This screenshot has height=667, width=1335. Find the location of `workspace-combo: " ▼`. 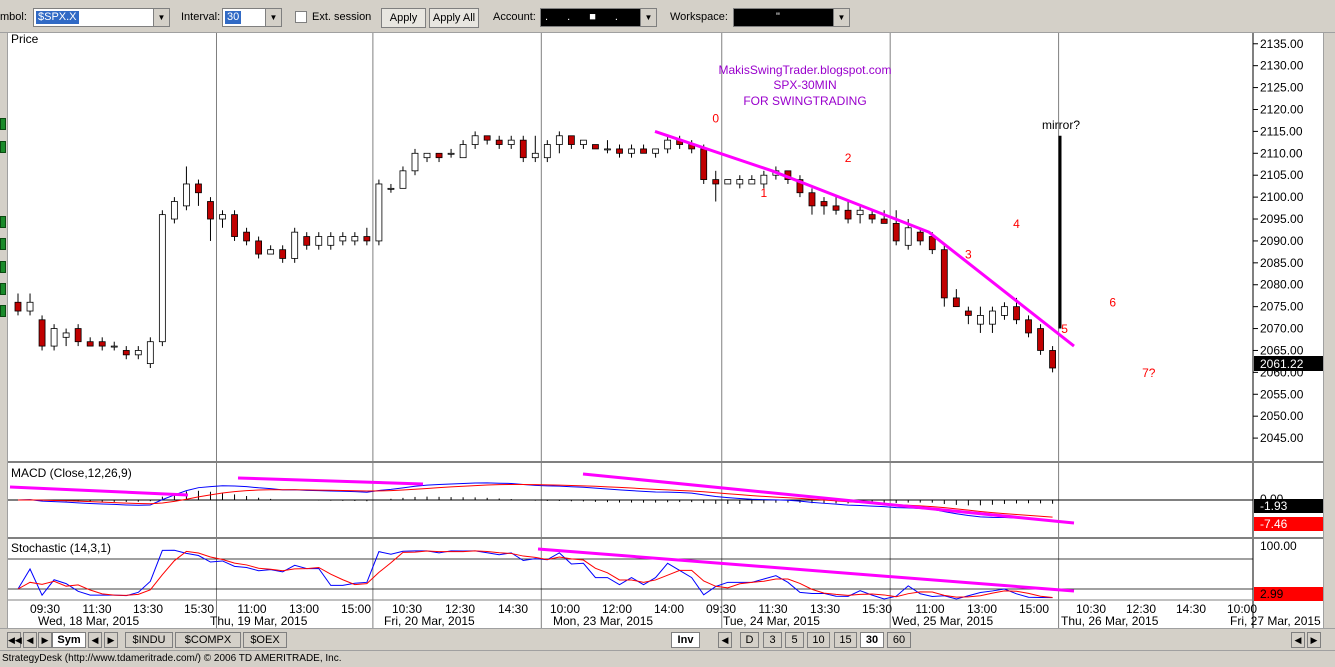

workspace-combo: " ▼ is located at coordinates (791, 17).